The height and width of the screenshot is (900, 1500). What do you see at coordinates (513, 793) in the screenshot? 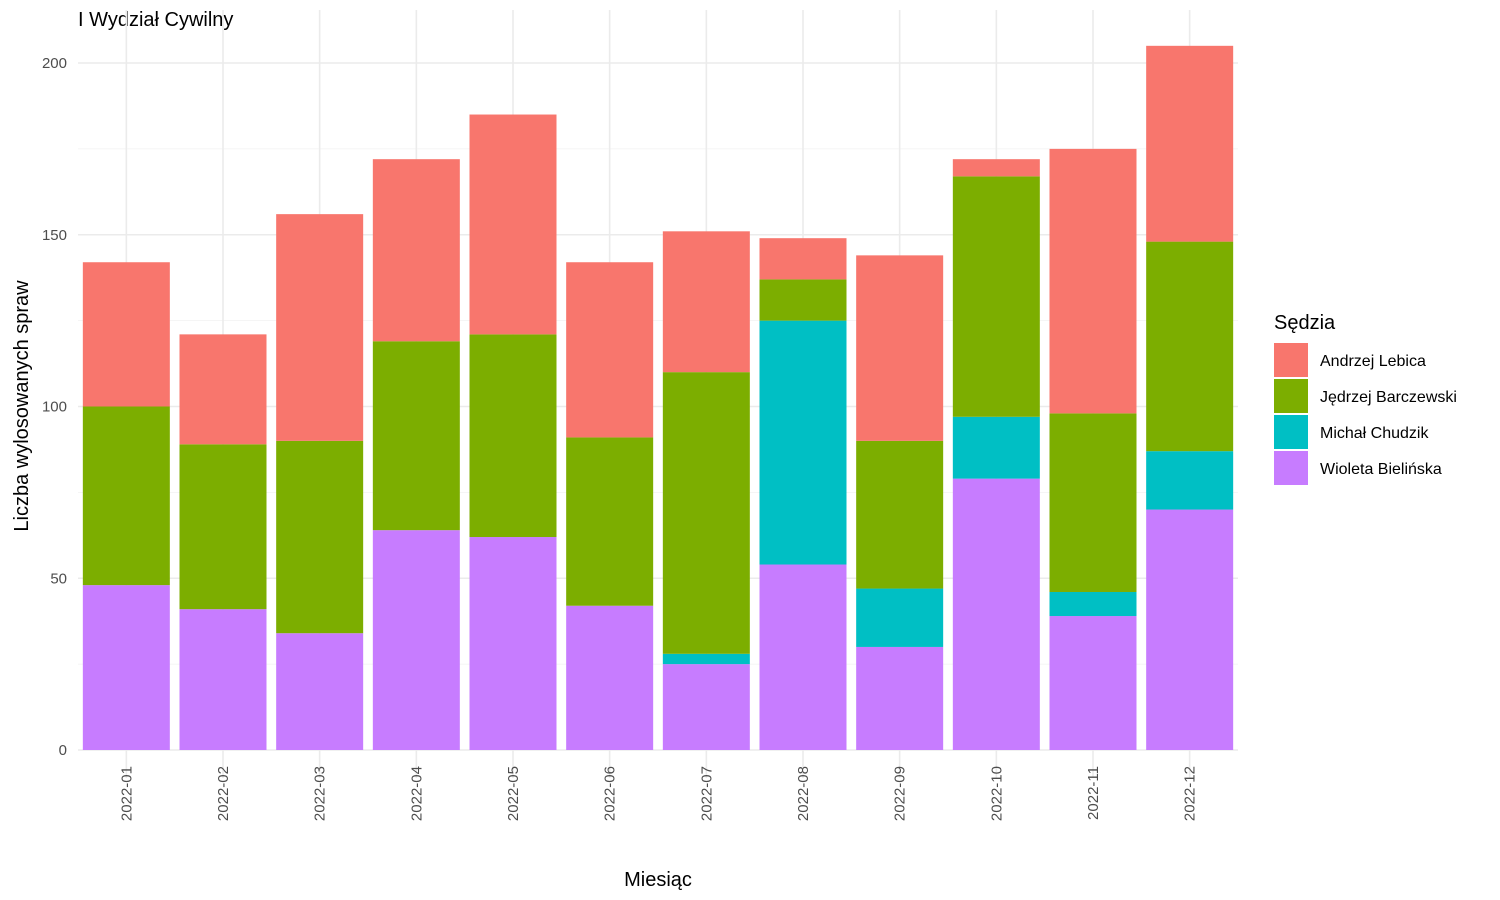
I see `x-tick-label: 2022-05` at bounding box center [513, 793].